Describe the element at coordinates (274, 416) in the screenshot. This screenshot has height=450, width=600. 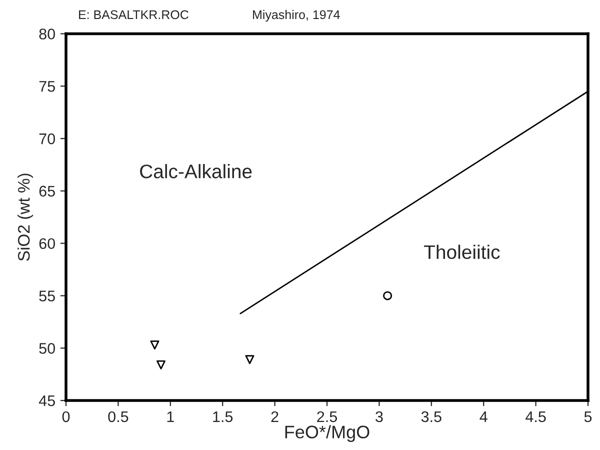
I see `x-tick-label: 2` at that location.